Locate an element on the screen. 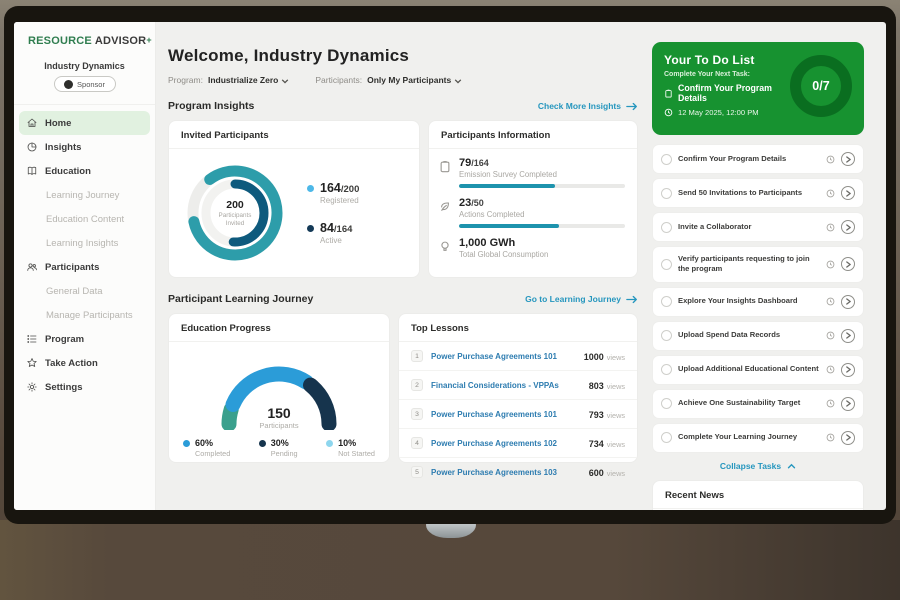 The image size is (900, 600). clipboard-icon is located at coordinates (445, 167).